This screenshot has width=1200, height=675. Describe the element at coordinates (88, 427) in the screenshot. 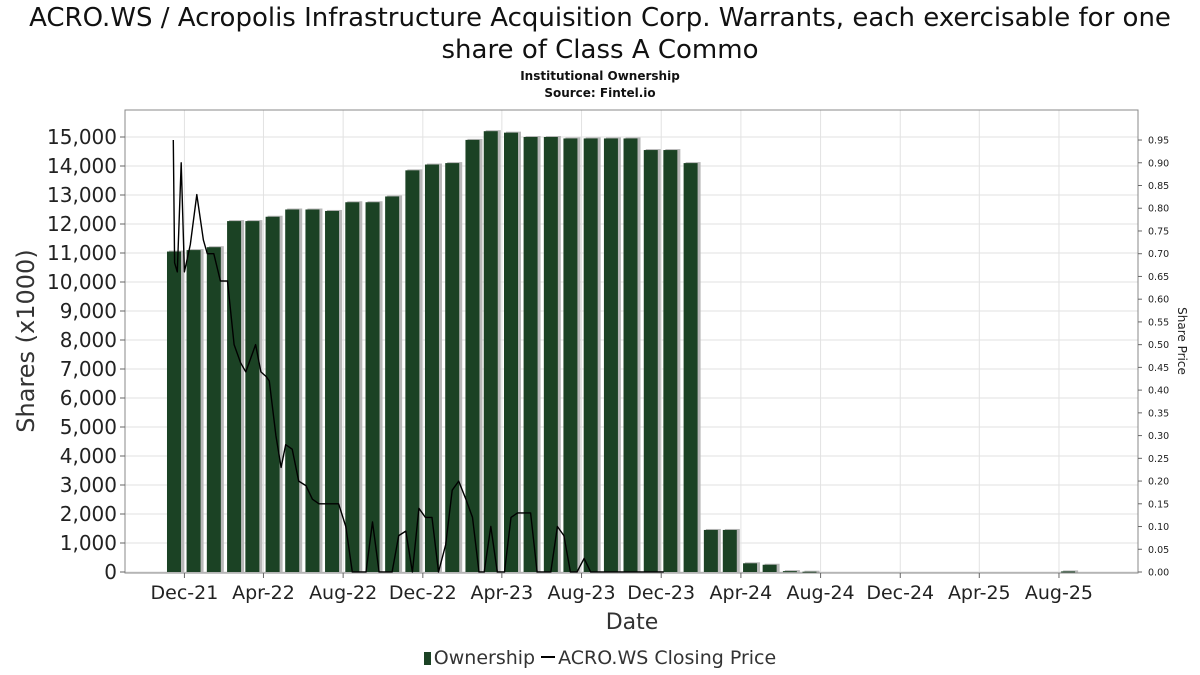

I see `y-tick-label: 5,000` at that location.